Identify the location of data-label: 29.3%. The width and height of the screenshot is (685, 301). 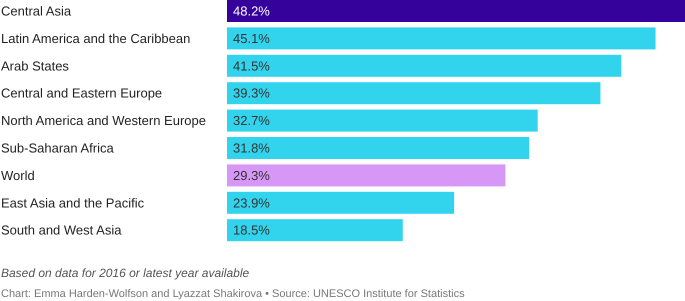
(251, 175).